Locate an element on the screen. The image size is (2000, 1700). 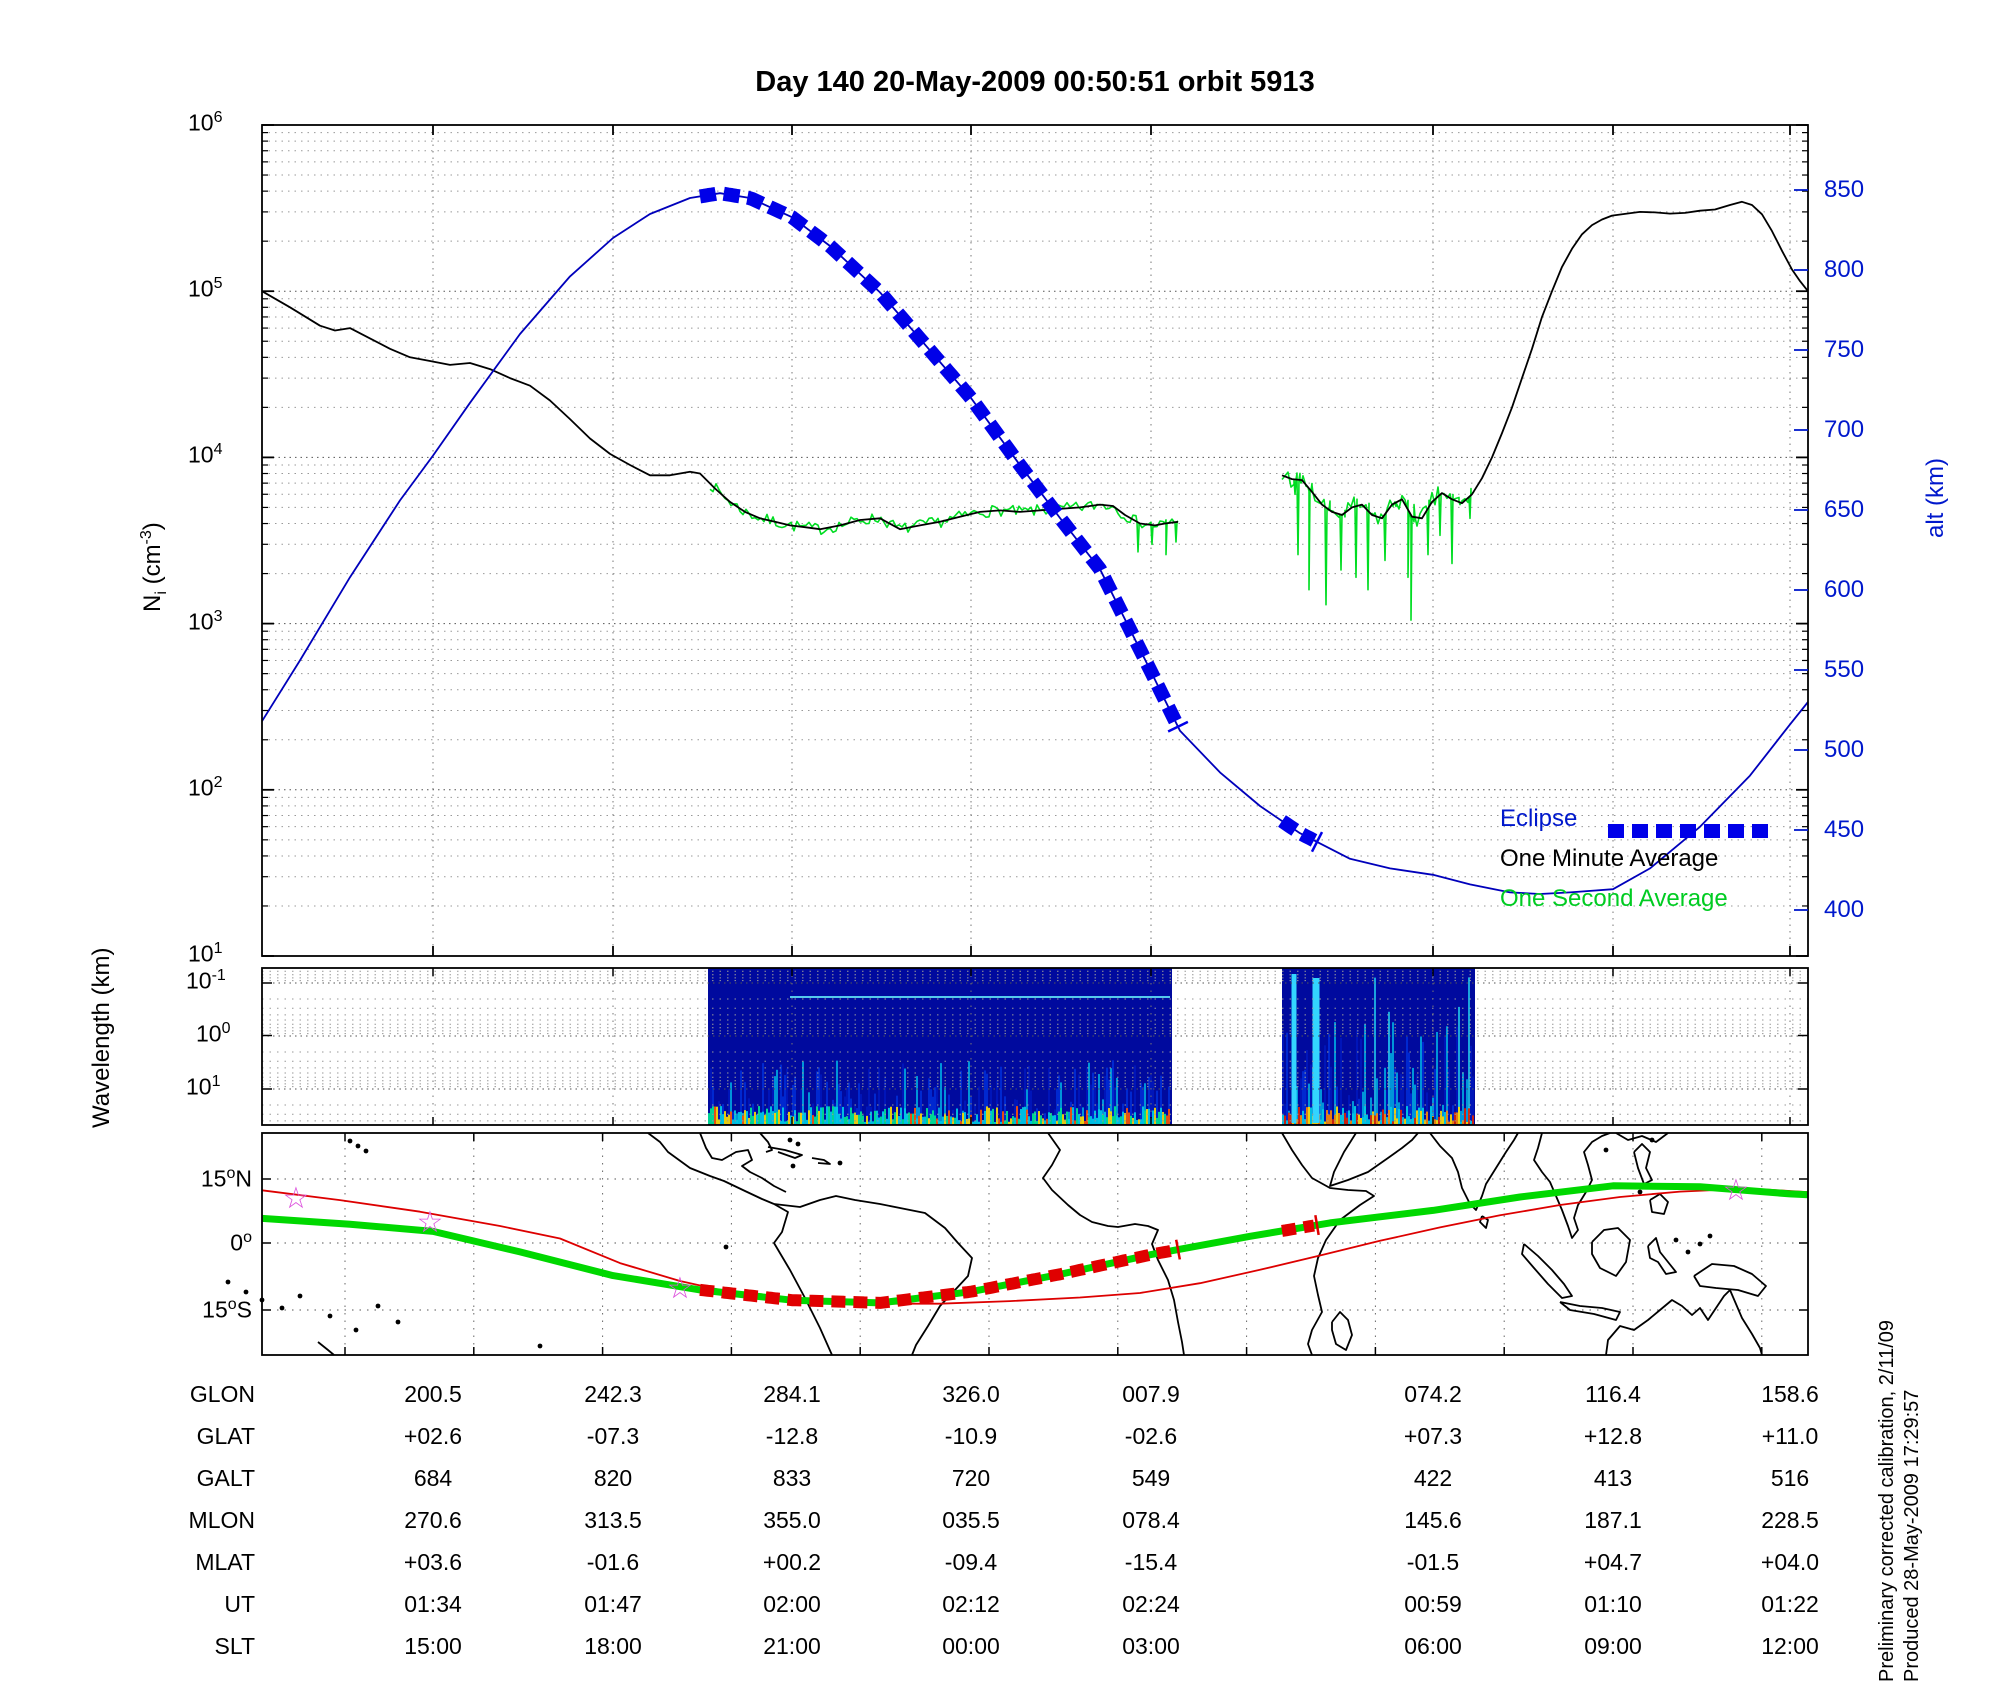
table-cell: -12.8 is located at coordinates (792, 1436).